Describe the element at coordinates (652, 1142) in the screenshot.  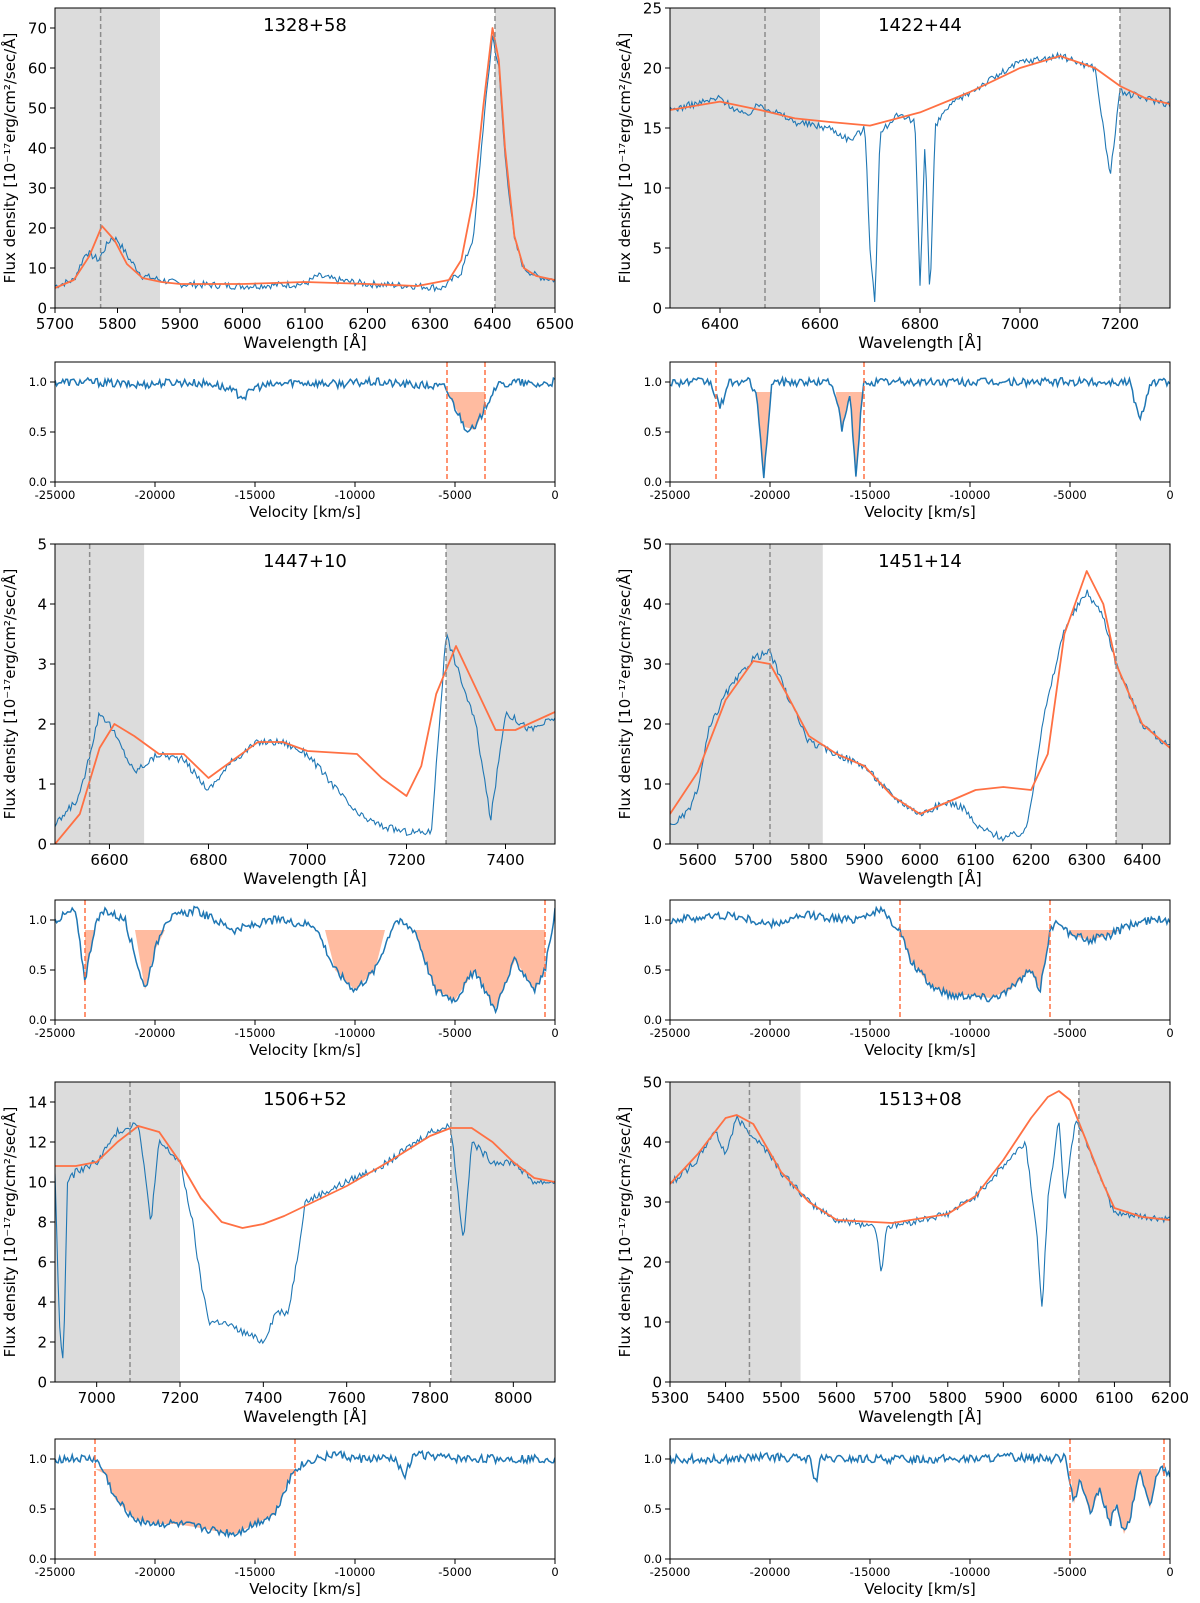
I see `y-tick-label: 40` at that location.